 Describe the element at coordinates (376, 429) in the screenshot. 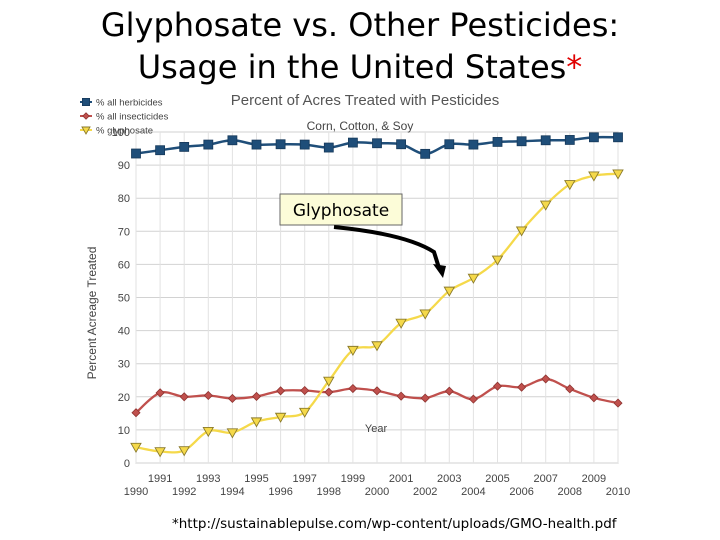

I see `x-axis-label: Year` at that location.